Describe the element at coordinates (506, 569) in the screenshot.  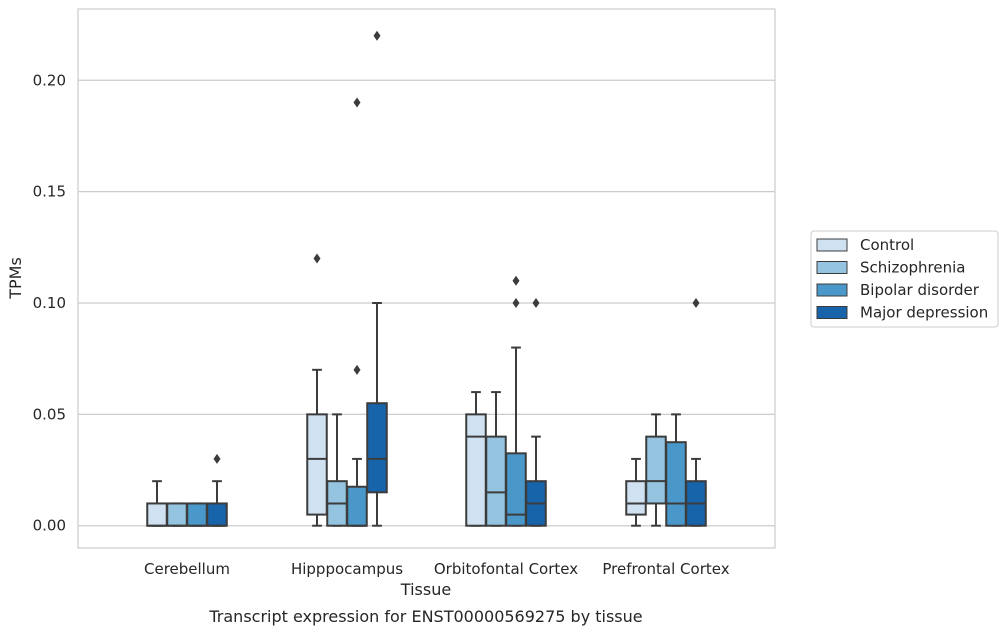
I see `x-tick-label: Orbitofontal Cortex` at that location.